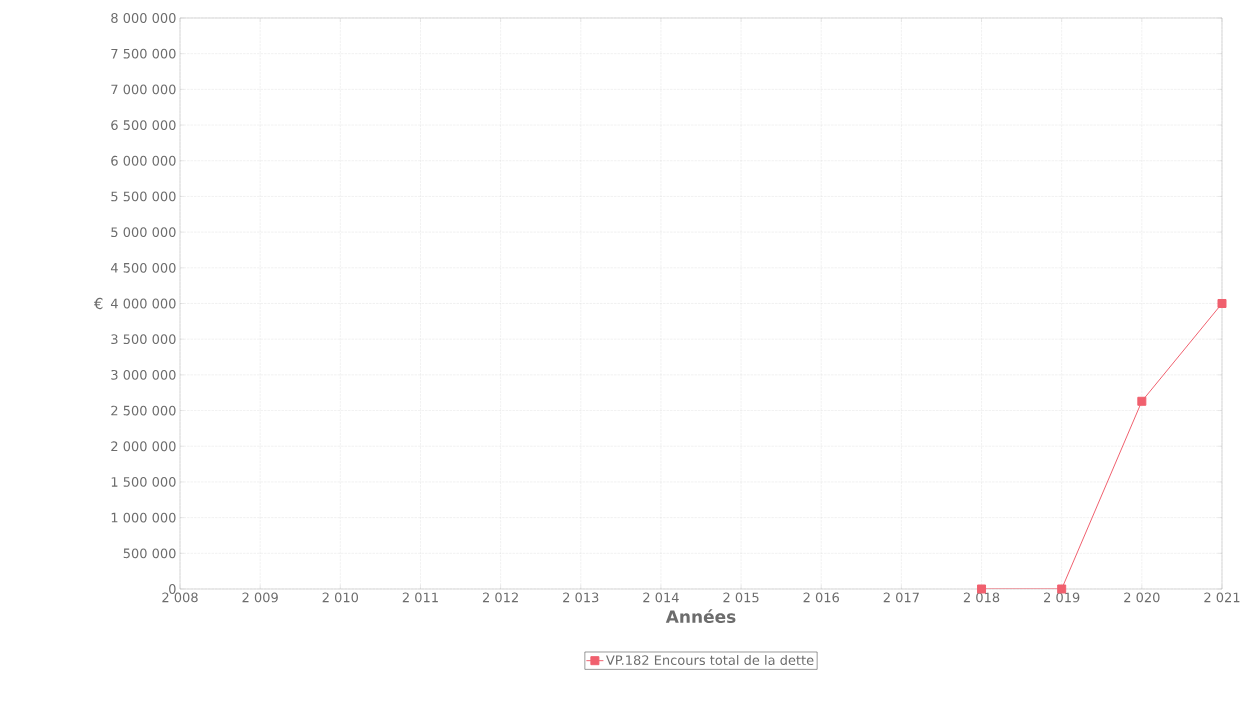  What do you see at coordinates (143, 374) in the screenshot?
I see `y-tick-label: 3 000 000` at bounding box center [143, 374].